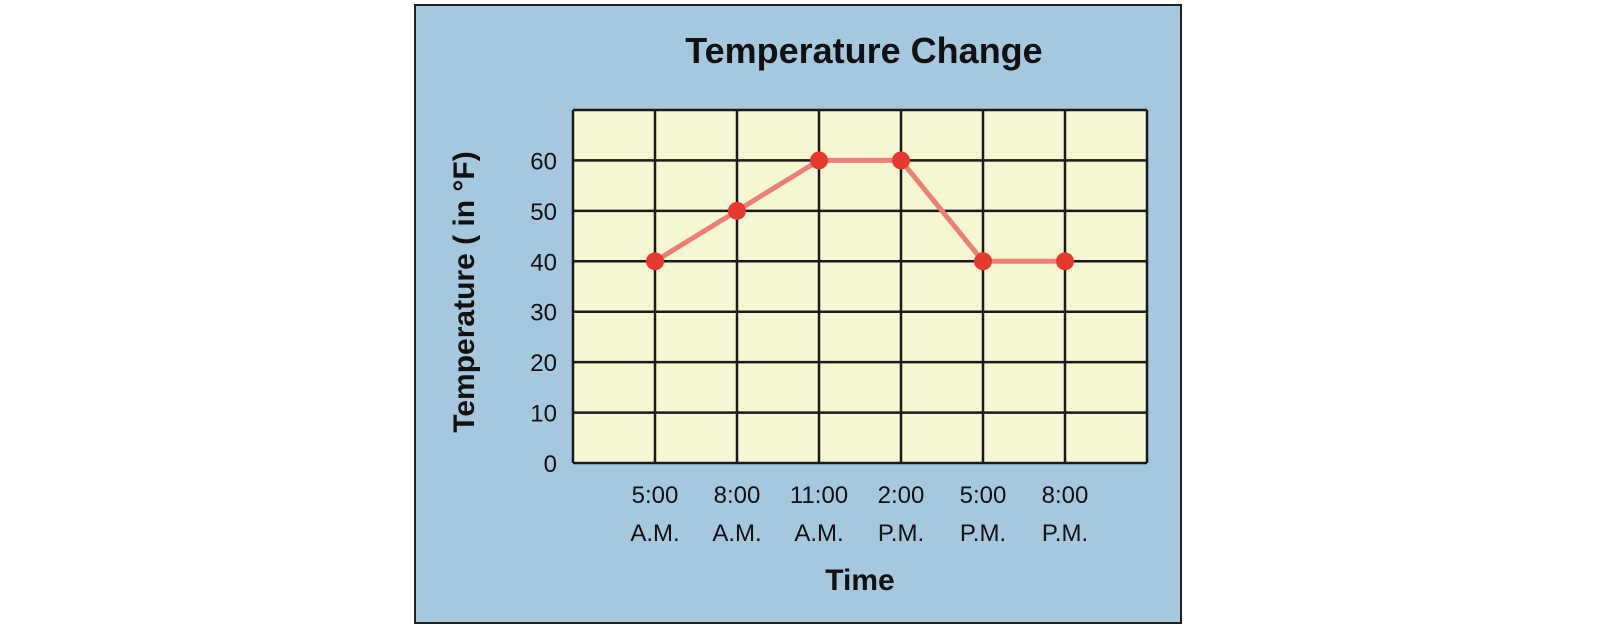 The image size is (1600, 631). I want to click on y-tick-label: 10, so click(543, 414).